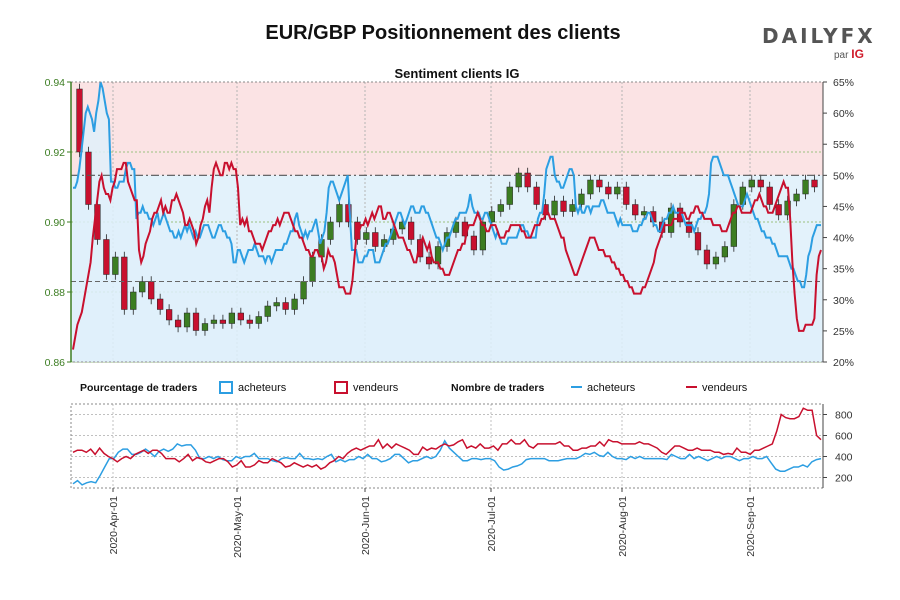  What do you see at coordinates (843, 207) in the screenshot?
I see `percent-tick-label-4: 45%` at bounding box center [843, 207].